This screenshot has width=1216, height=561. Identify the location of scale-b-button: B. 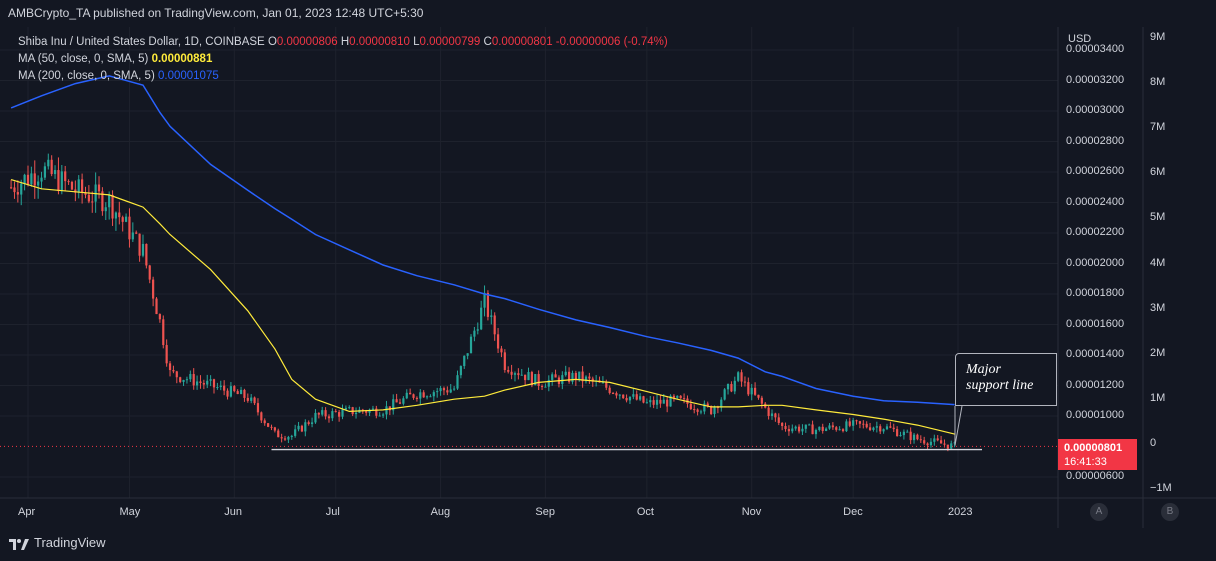
(1170, 512).